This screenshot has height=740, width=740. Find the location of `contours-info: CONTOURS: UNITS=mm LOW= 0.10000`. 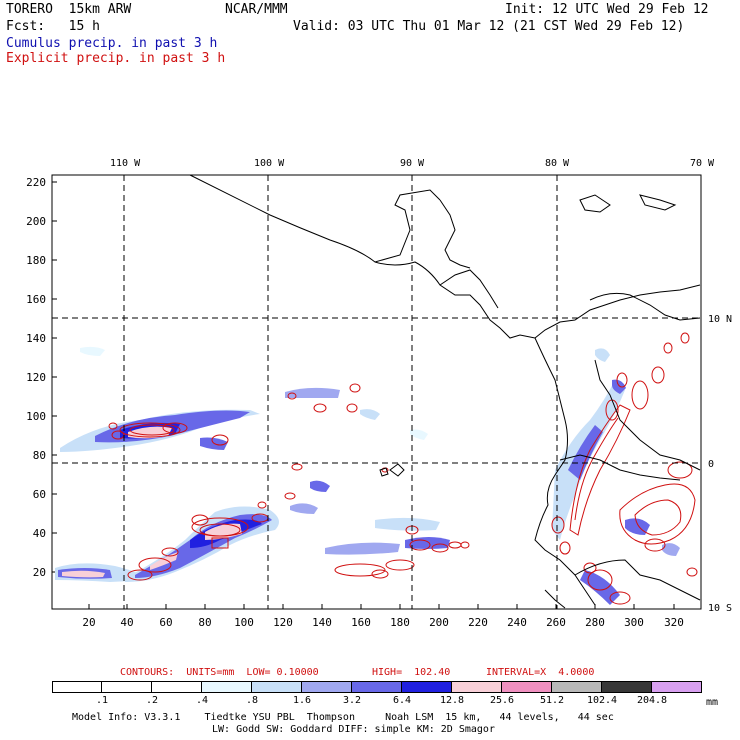

contours-info: CONTOURS: UNITS=mm LOW= 0.10000 is located at coordinates (219, 672).